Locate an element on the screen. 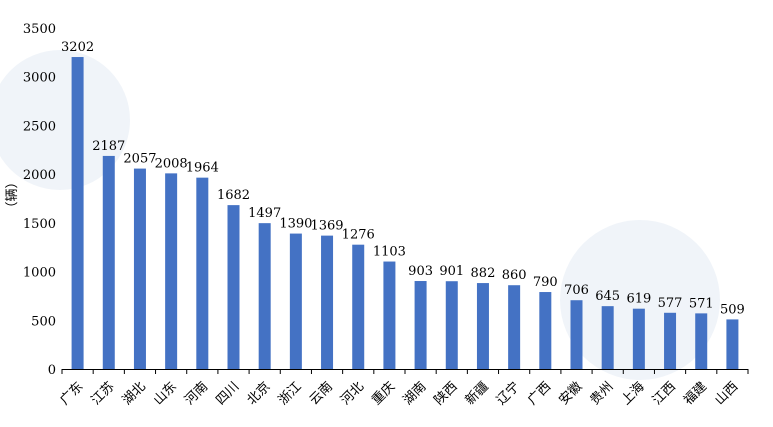 The height and width of the screenshot is (427, 773). x-tick-label: 浙江 is located at coordinates (290, 393).